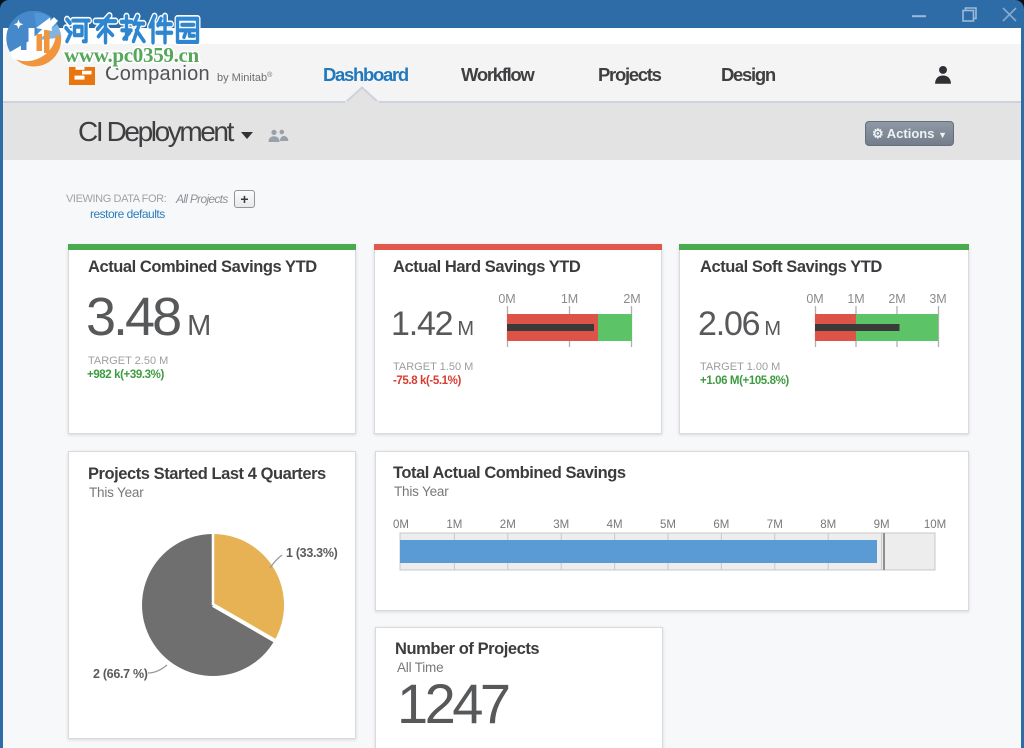  I want to click on svg-text: 9M, so click(882, 525).